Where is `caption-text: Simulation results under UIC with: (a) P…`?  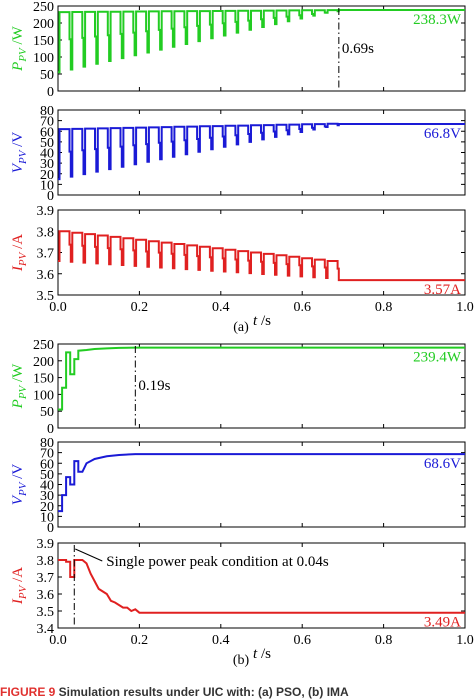 caption-text: Simulation results under UIC with: (a) P… is located at coordinates (202, 692).